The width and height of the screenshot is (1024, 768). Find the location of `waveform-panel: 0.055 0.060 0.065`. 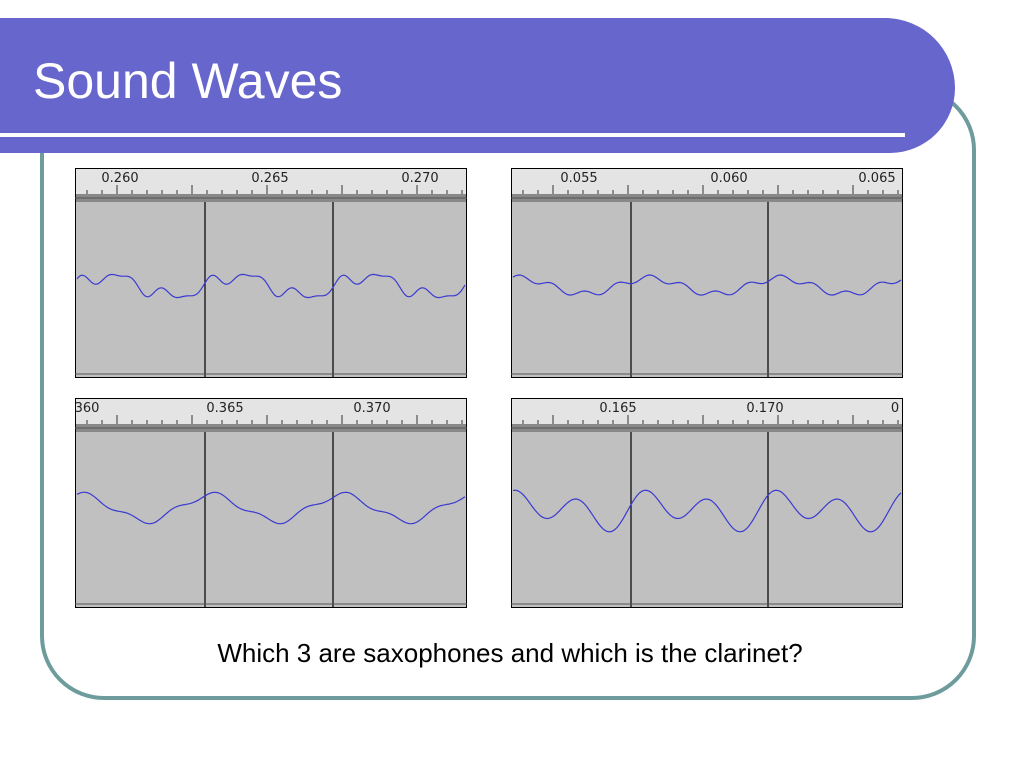

waveform-panel: 0.055 0.060 0.065 is located at coordinates (707, 273).